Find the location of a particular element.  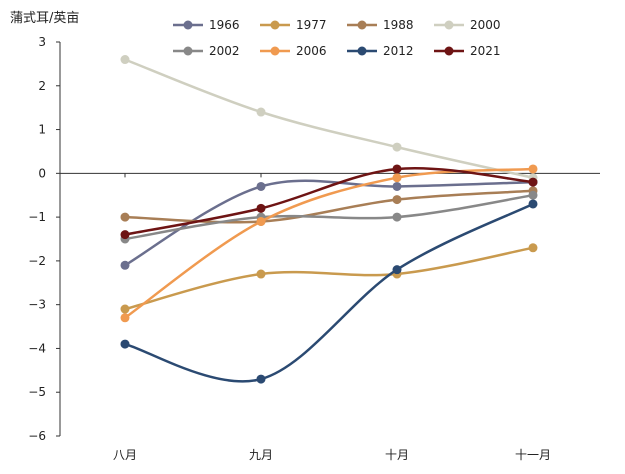

y-tick-label: −1 is located at coordinates (37, 217).